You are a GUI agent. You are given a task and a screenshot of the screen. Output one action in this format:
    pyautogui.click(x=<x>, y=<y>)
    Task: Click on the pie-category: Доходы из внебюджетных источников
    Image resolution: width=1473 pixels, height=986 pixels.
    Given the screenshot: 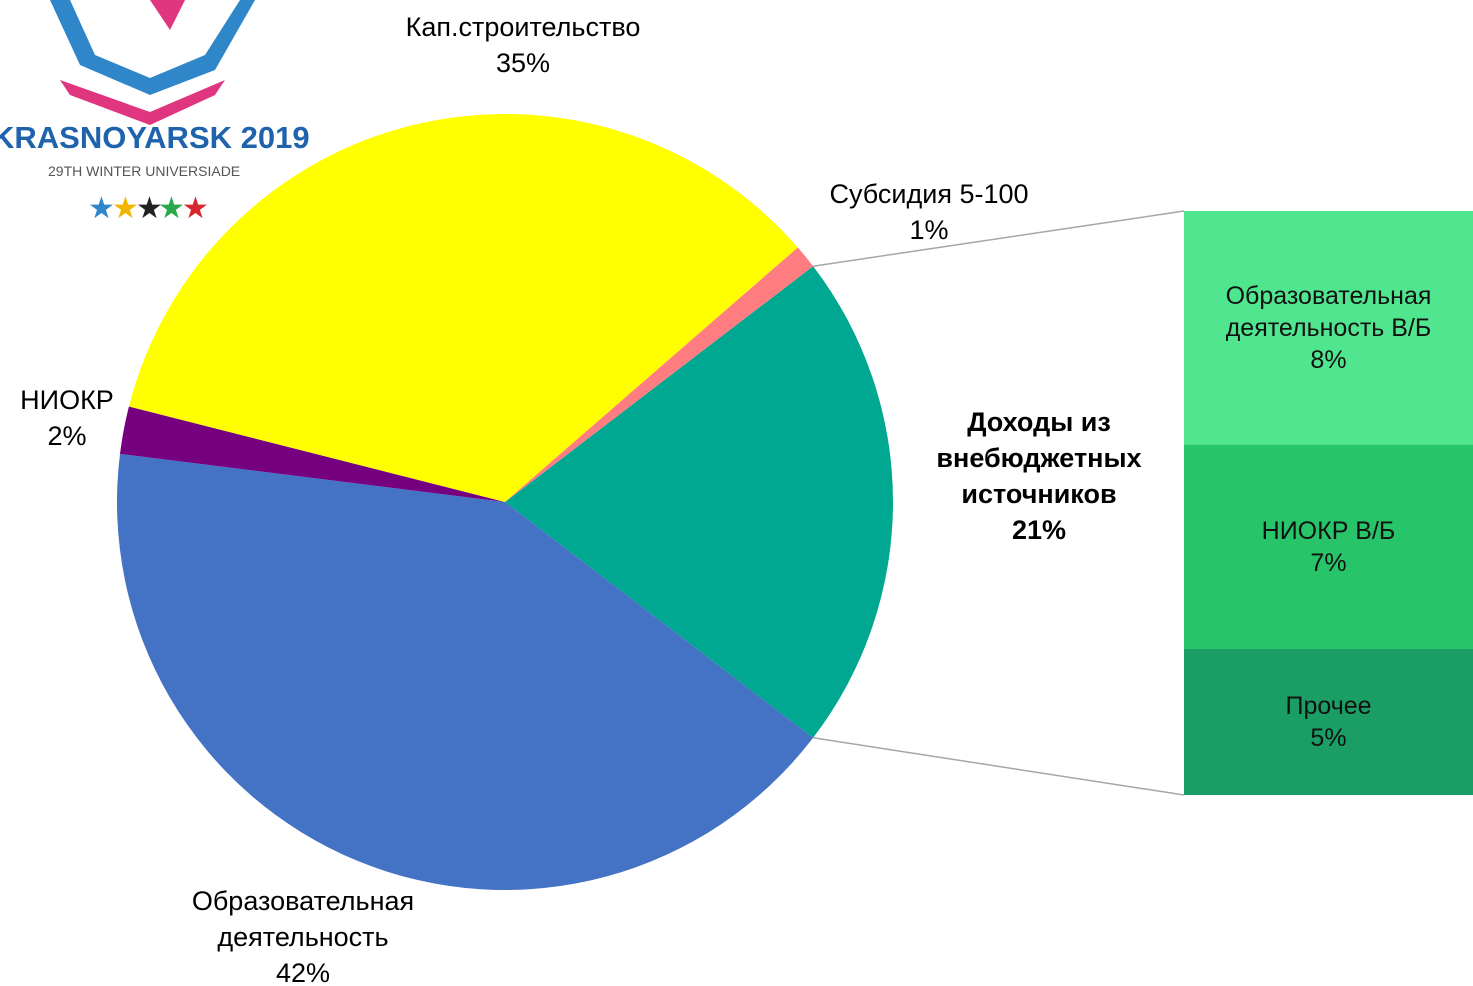 What is the action you would take?
    pyautogui.click(x=1039, y=458)
    